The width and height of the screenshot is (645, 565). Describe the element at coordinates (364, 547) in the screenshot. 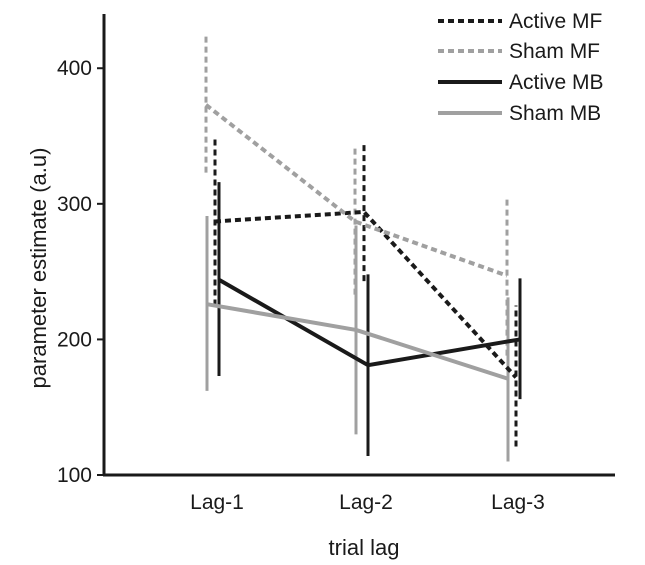

I see `x-axis-title: trial lag` at that location.